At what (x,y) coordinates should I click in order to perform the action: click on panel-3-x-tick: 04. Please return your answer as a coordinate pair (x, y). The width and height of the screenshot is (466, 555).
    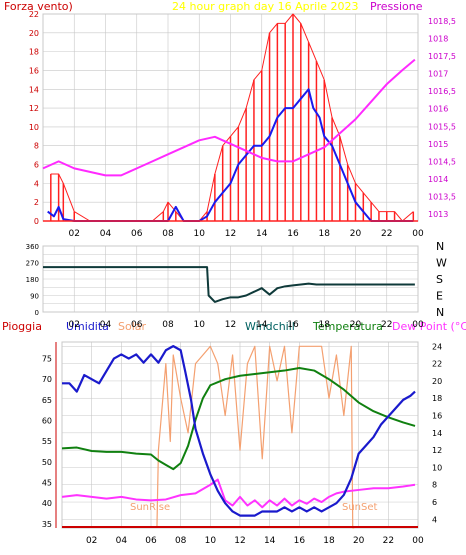
    Looking at the image, I should click on (122, 541).